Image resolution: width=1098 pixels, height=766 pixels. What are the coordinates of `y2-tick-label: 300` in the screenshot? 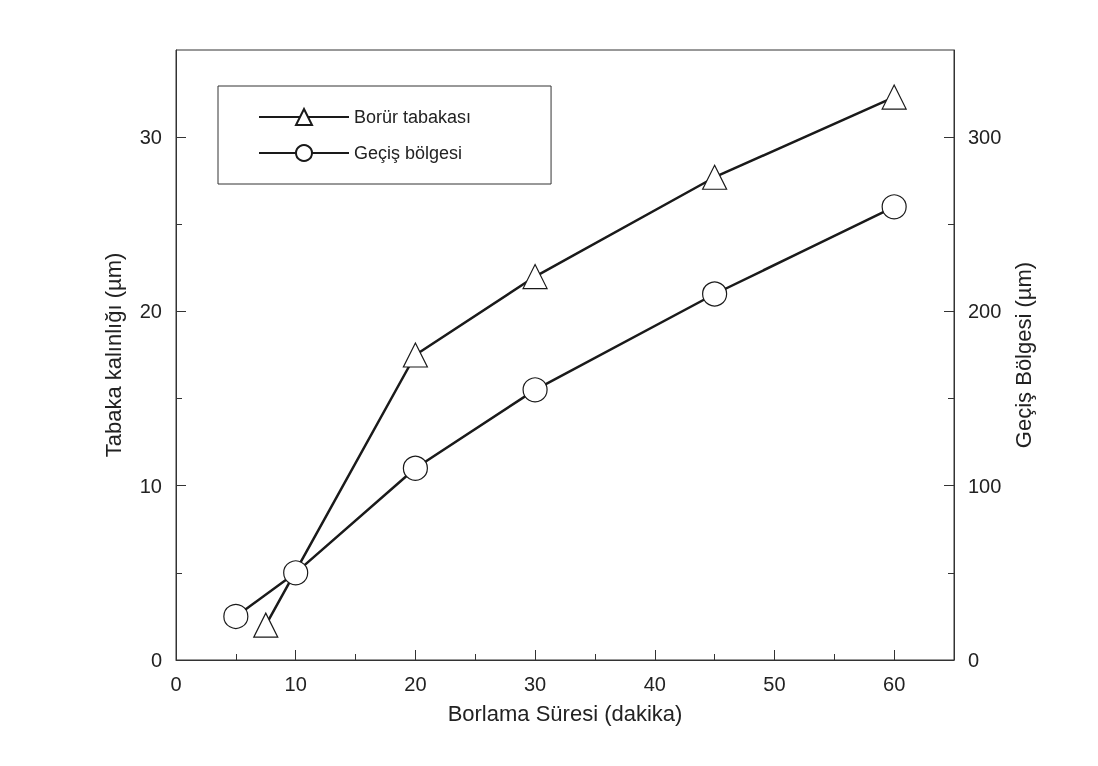 It's located at (985, 137).